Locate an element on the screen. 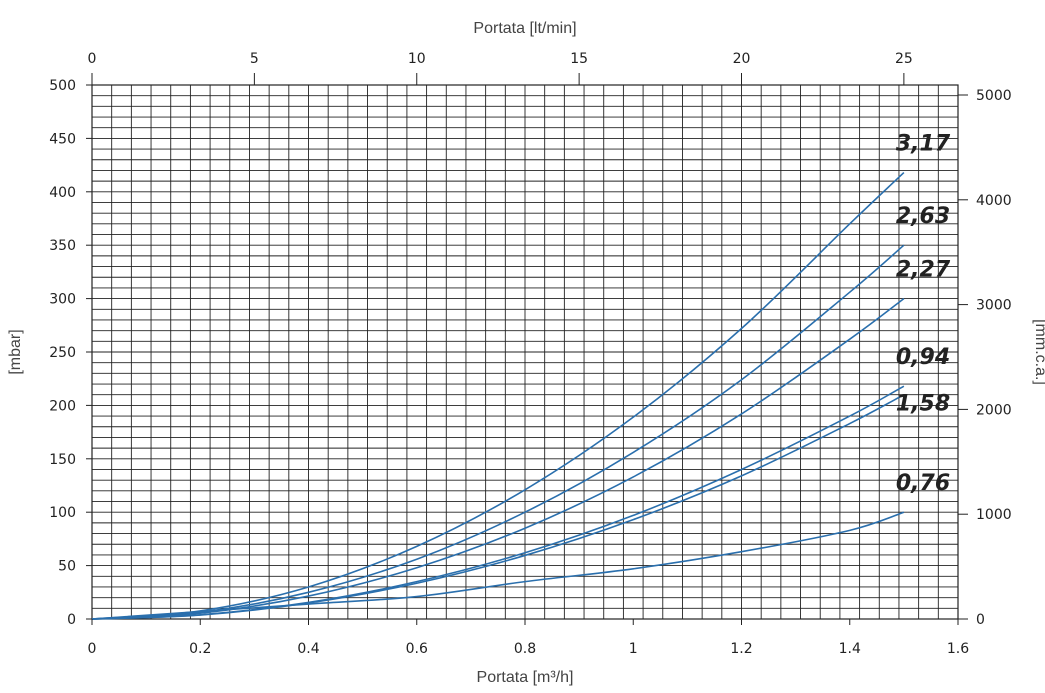 The height and width of the screenshot is (693, 1045). top-tick-label: 25 is located at coordinates (904, 59).